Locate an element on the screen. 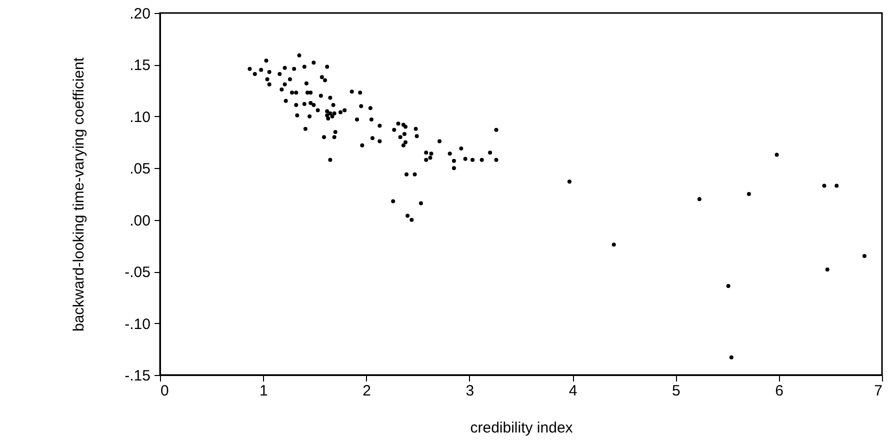 The height and width of the screenshot is (446, 892). x-tick-label: 0 is located at coordinates (164, 391).